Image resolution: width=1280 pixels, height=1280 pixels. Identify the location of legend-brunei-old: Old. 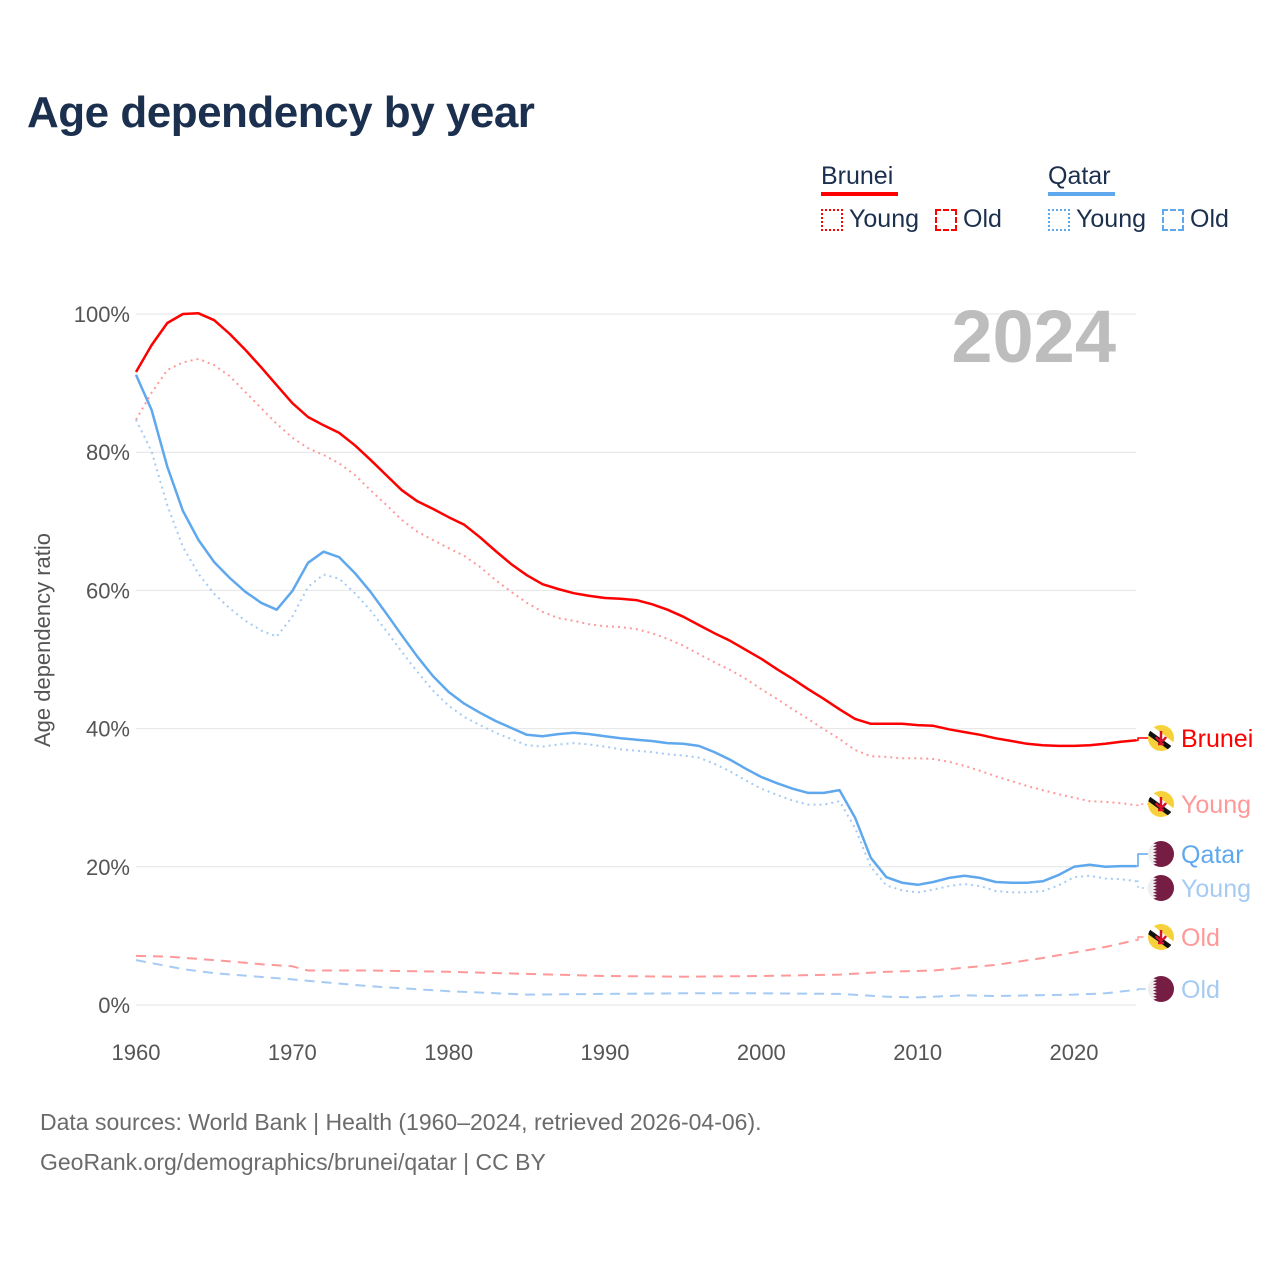
(982, 219).